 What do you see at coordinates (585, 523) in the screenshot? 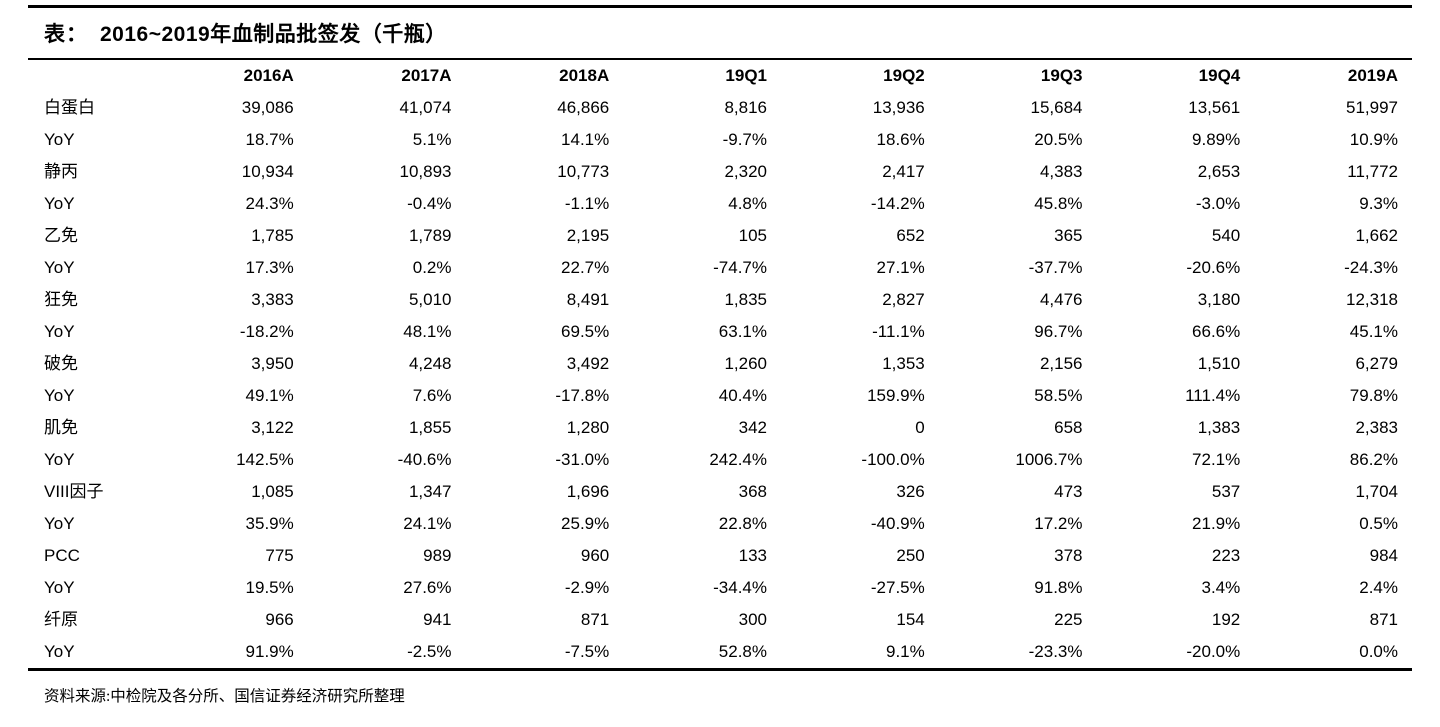
I see `table-cell: 25.9%` at bounding box center [585, 523].